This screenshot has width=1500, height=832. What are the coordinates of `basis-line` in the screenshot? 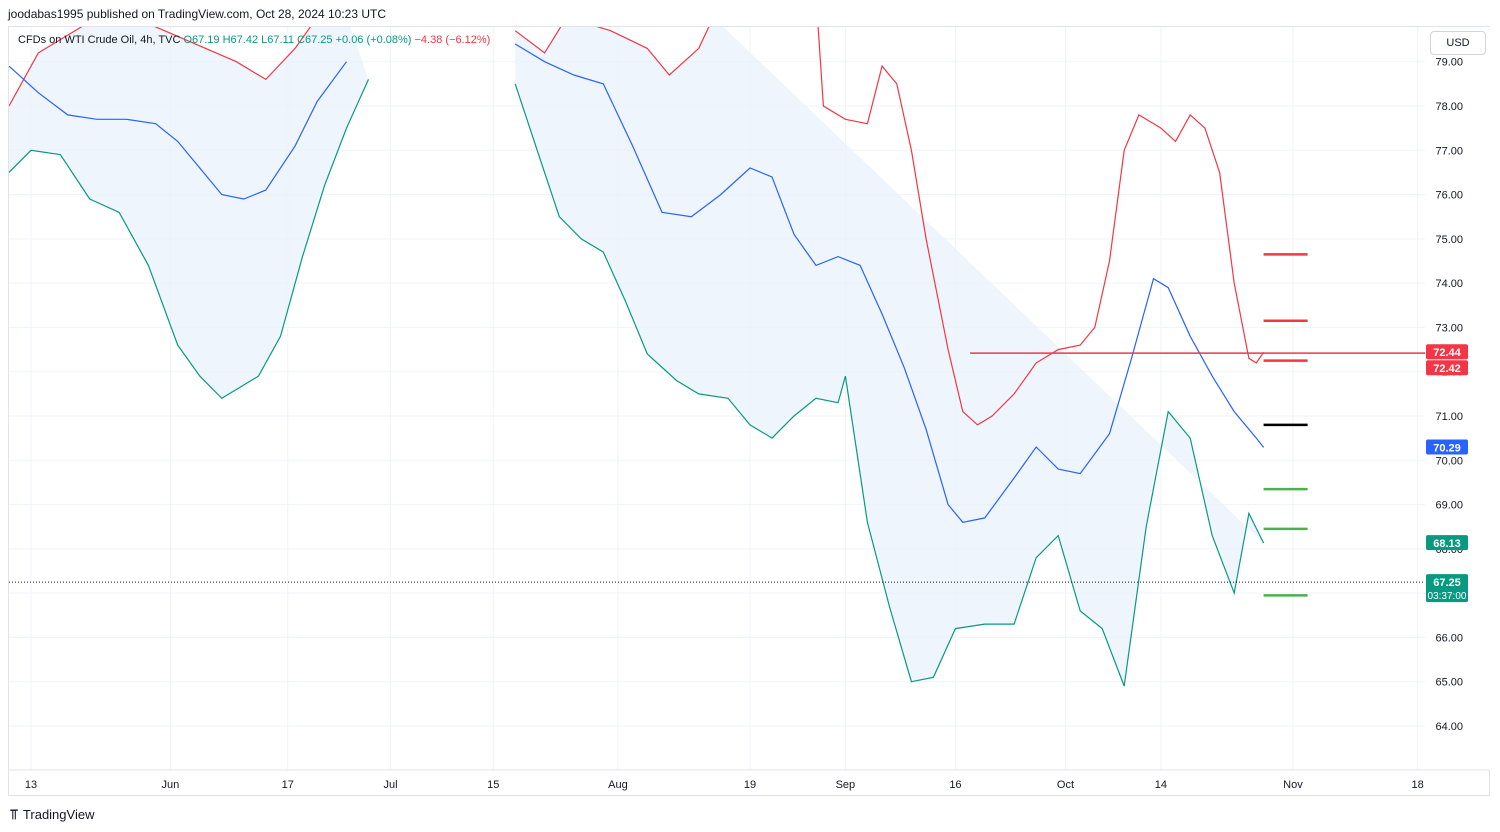 It's located at (178, 130).